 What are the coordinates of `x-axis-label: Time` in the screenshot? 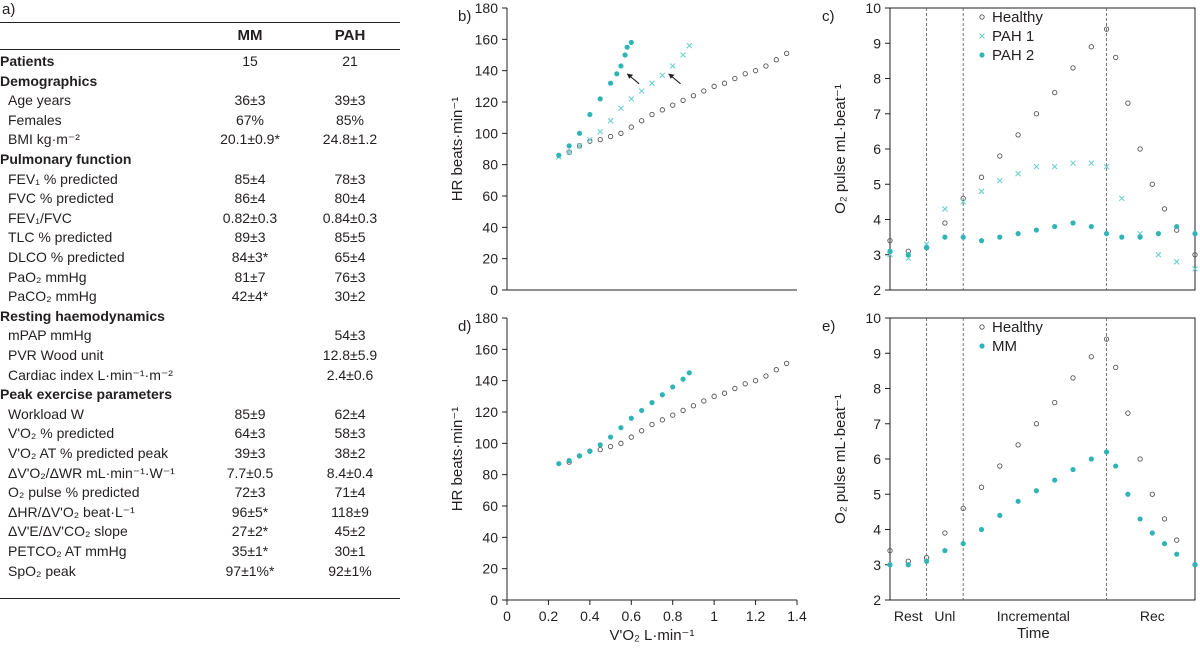 It's located at (1033, 633).